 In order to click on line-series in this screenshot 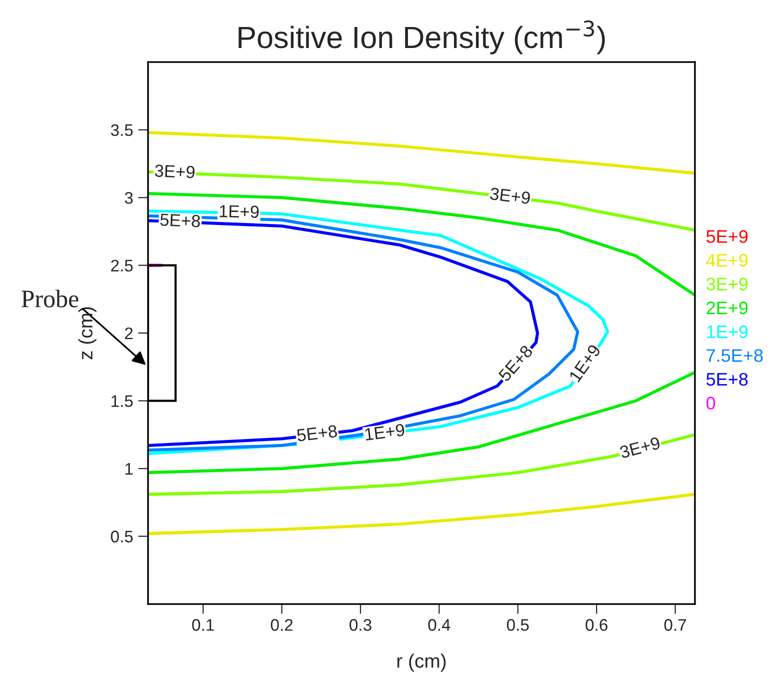, I will do `click(421, 514)`.